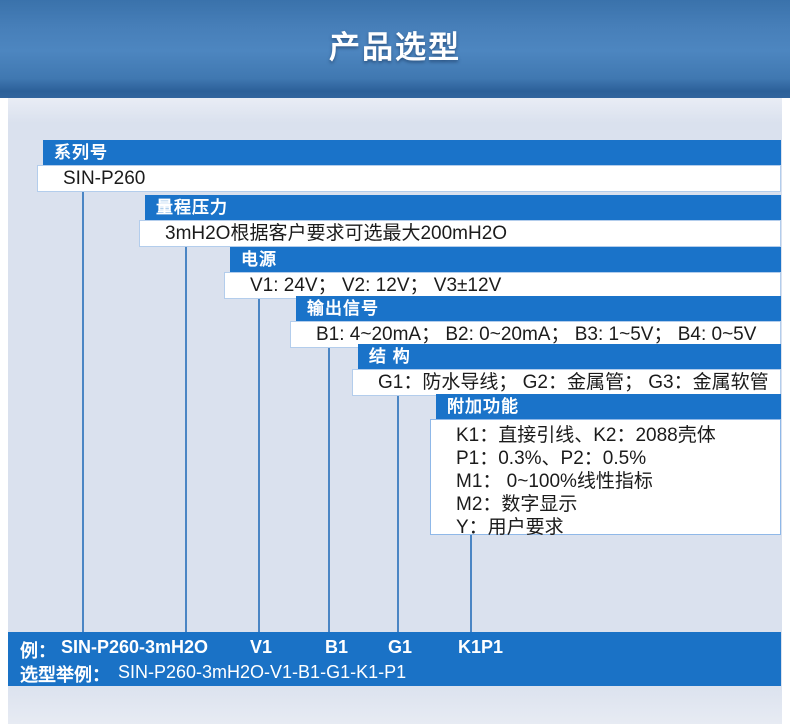 This screenshot has width=790, height=724. Describe the element at coordinates (566, 382) in the screenshot. I see `group-value-structure: G1：防水导线； G2：金属管； G3：金属软管` at that location.